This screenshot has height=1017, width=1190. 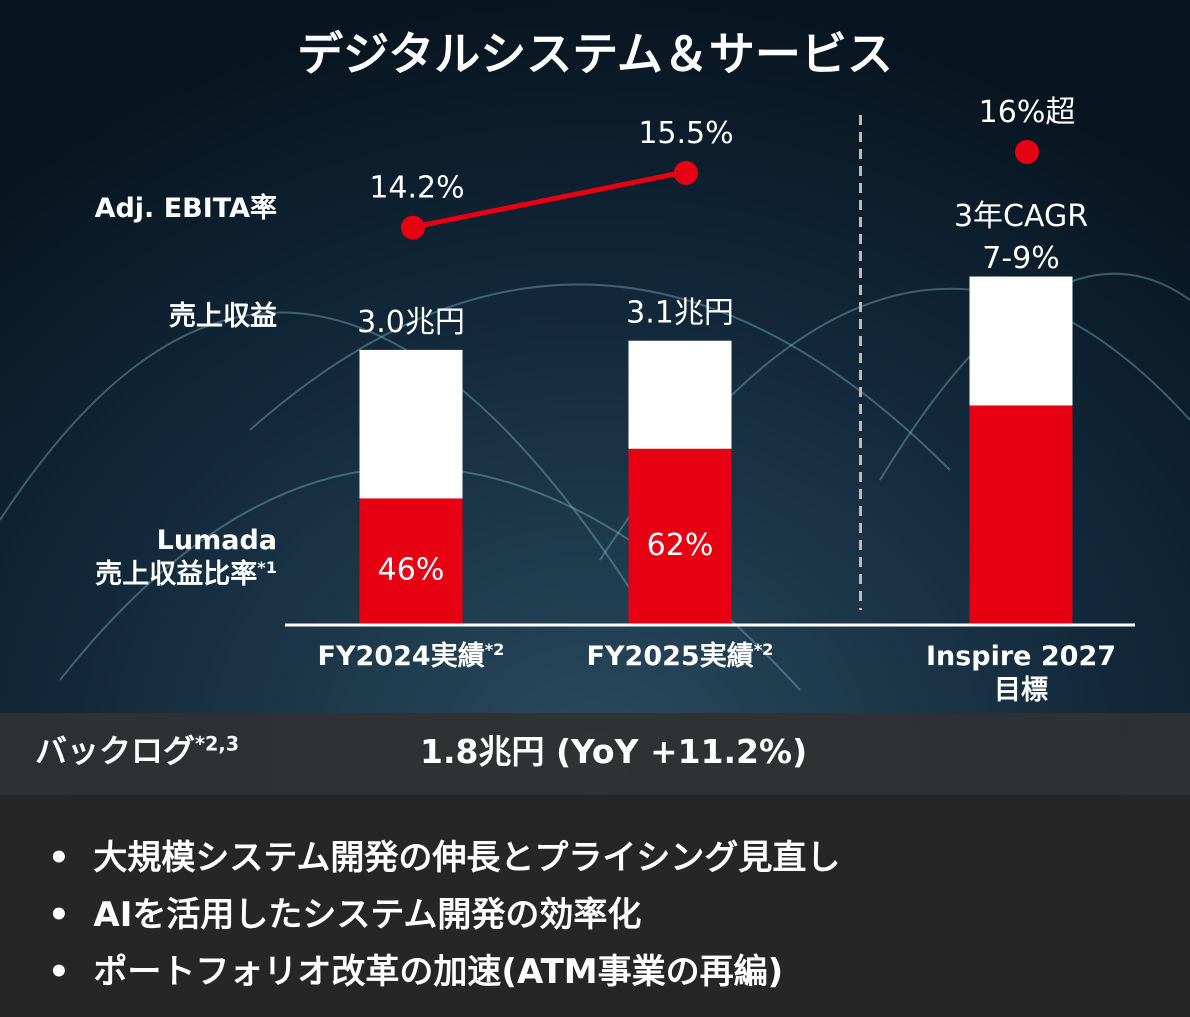 I want to click on bullet: • 大規模システム開発の伸長とプライシング見直し, so click(x=444, y=854).